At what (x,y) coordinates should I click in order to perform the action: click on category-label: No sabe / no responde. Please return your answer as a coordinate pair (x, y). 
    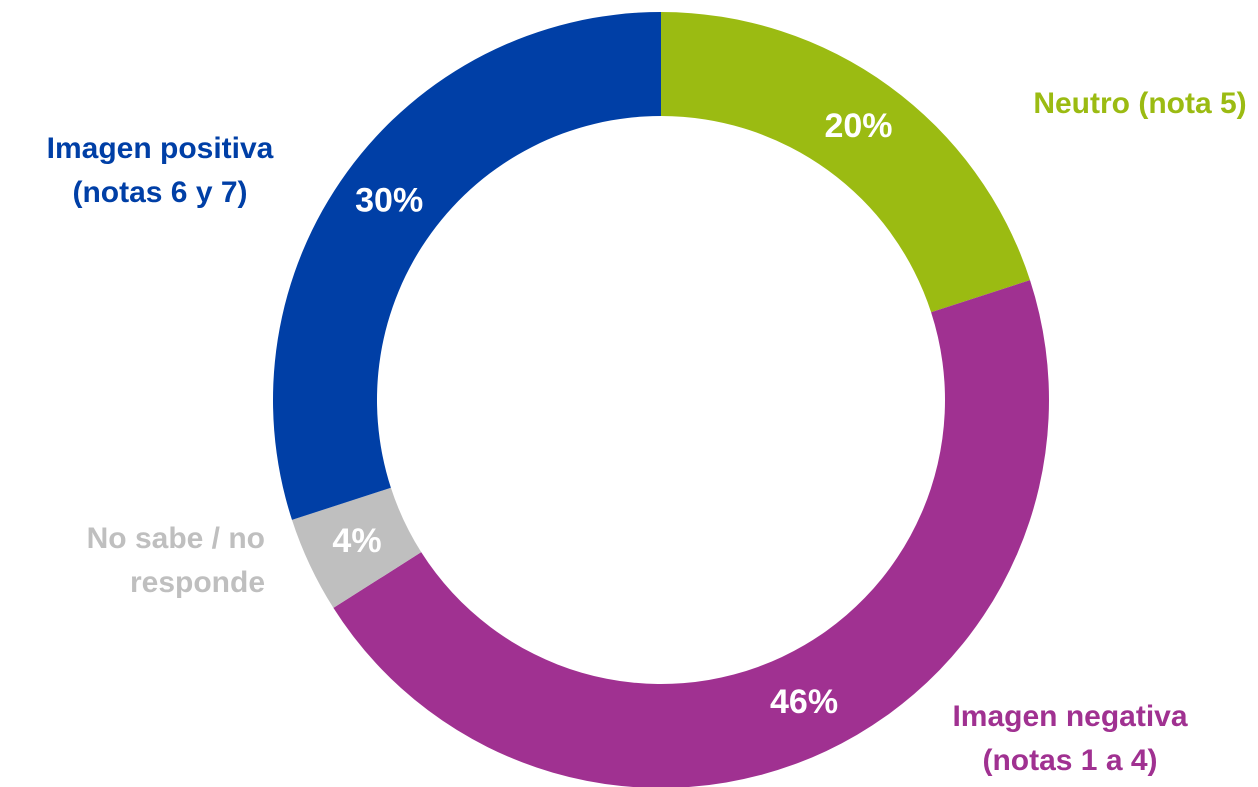
    Looking at the image, I should click on (176, 560).